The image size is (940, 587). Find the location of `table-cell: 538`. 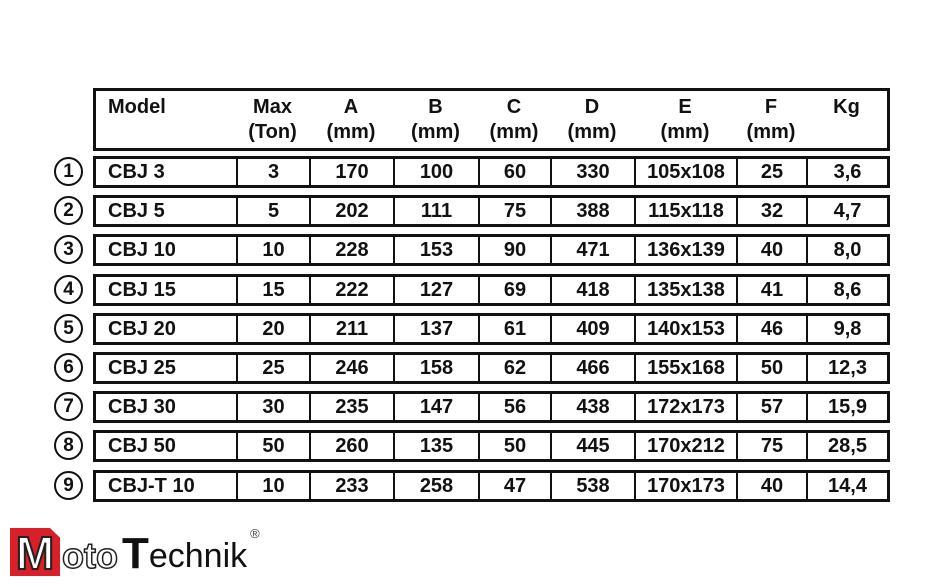

table-cell: 538 is located at coordinates (592, 485).